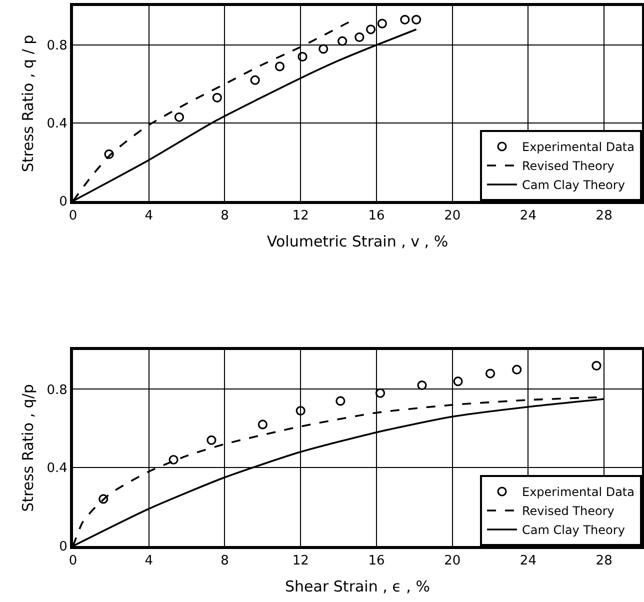 The width and height of the screenshot is (644, 602). I want to click on x-axis-title: Volumetric Strain , v , %, so click(357, 241).